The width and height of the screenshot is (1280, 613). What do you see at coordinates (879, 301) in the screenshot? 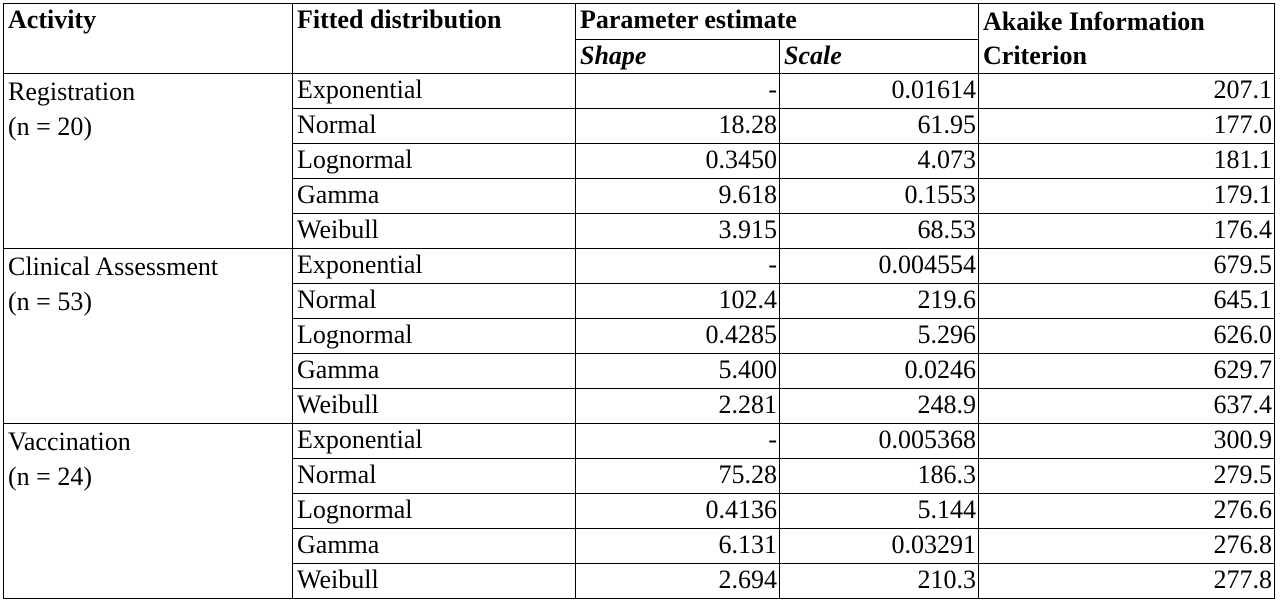
I see `scale-cell: 219.6` at bounding box center [879, 301].